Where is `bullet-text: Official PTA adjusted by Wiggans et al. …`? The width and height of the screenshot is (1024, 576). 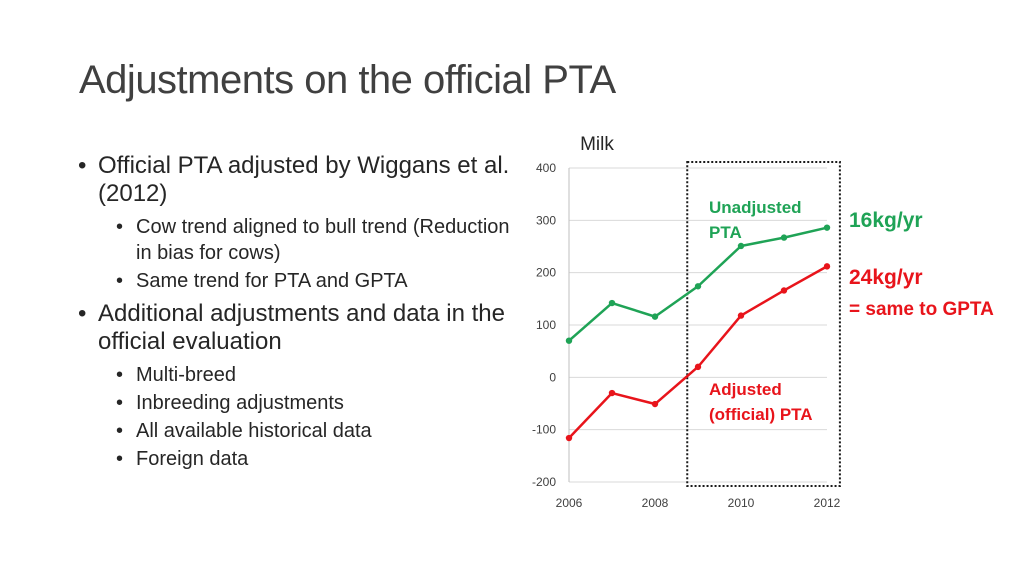 bullet-text: Official PTA adjusted by Wiggans et al. … is located at coordinates (304, 179).